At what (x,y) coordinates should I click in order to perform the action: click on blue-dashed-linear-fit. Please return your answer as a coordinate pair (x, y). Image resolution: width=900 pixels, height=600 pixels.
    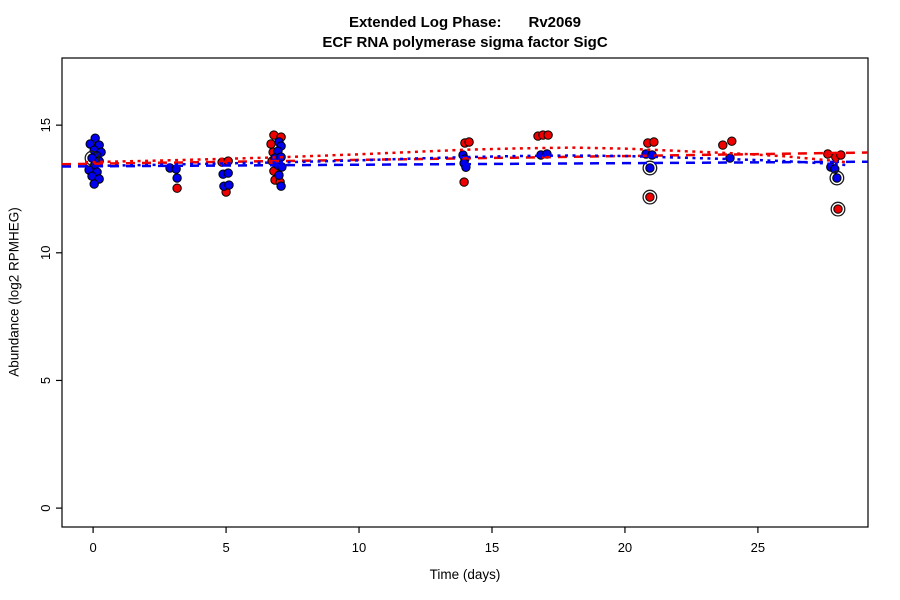
    Looking at the image, I should click on (465, 164).